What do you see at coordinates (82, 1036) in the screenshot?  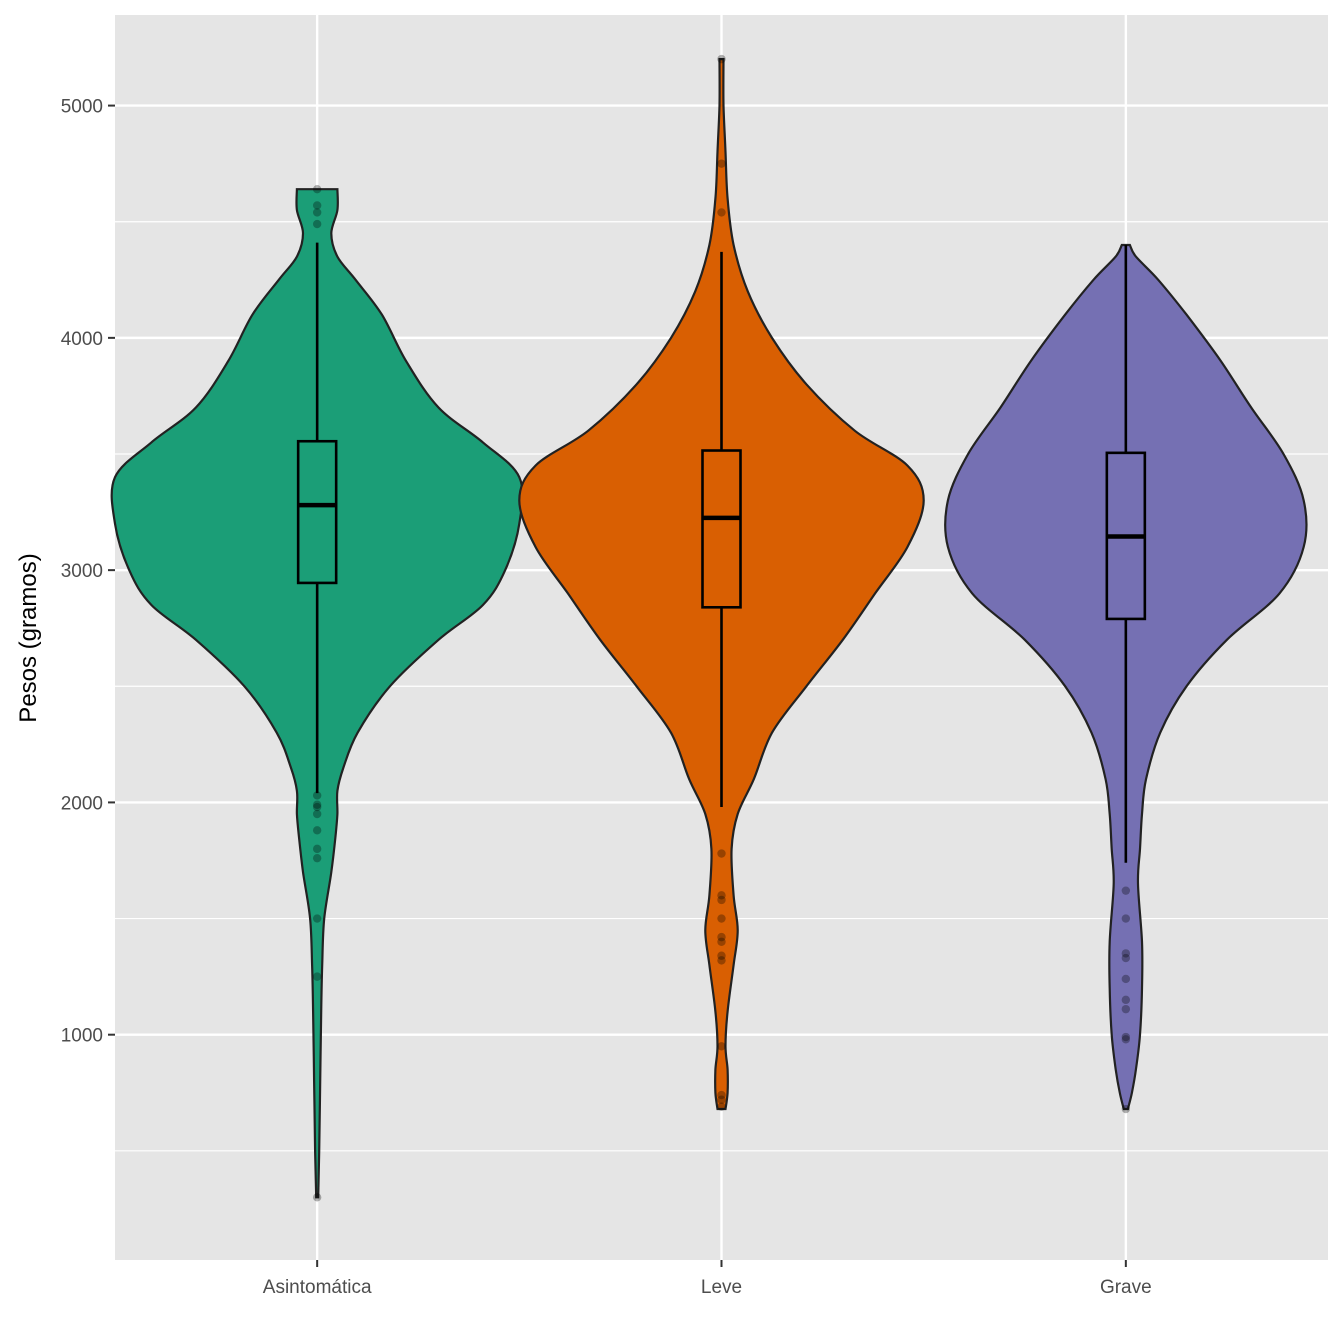 I see `y-tick-label: 1000` at bounding box center [82, 1036].